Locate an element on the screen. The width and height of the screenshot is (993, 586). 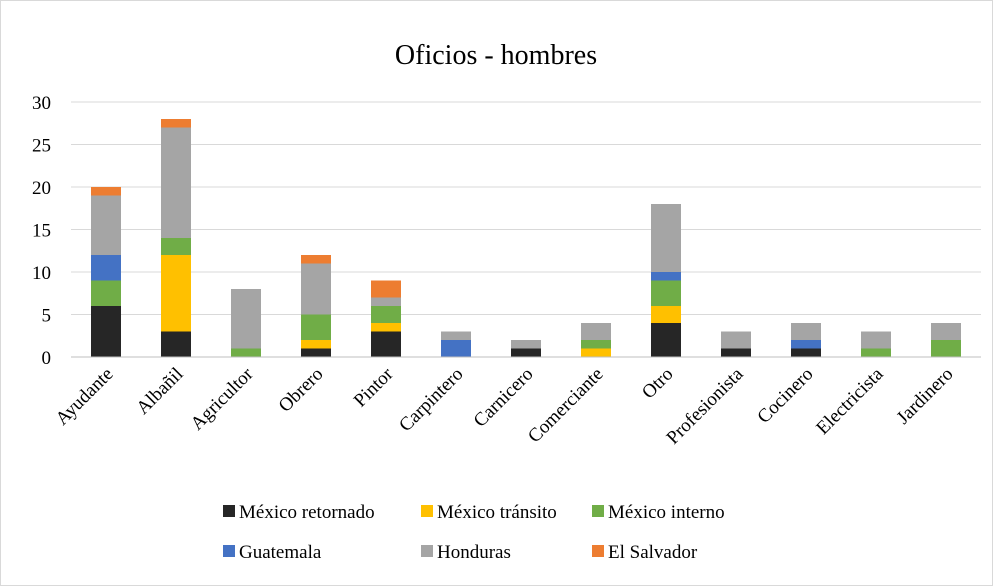
x-tick-label: Pintor is located at coordinates (374, 387).